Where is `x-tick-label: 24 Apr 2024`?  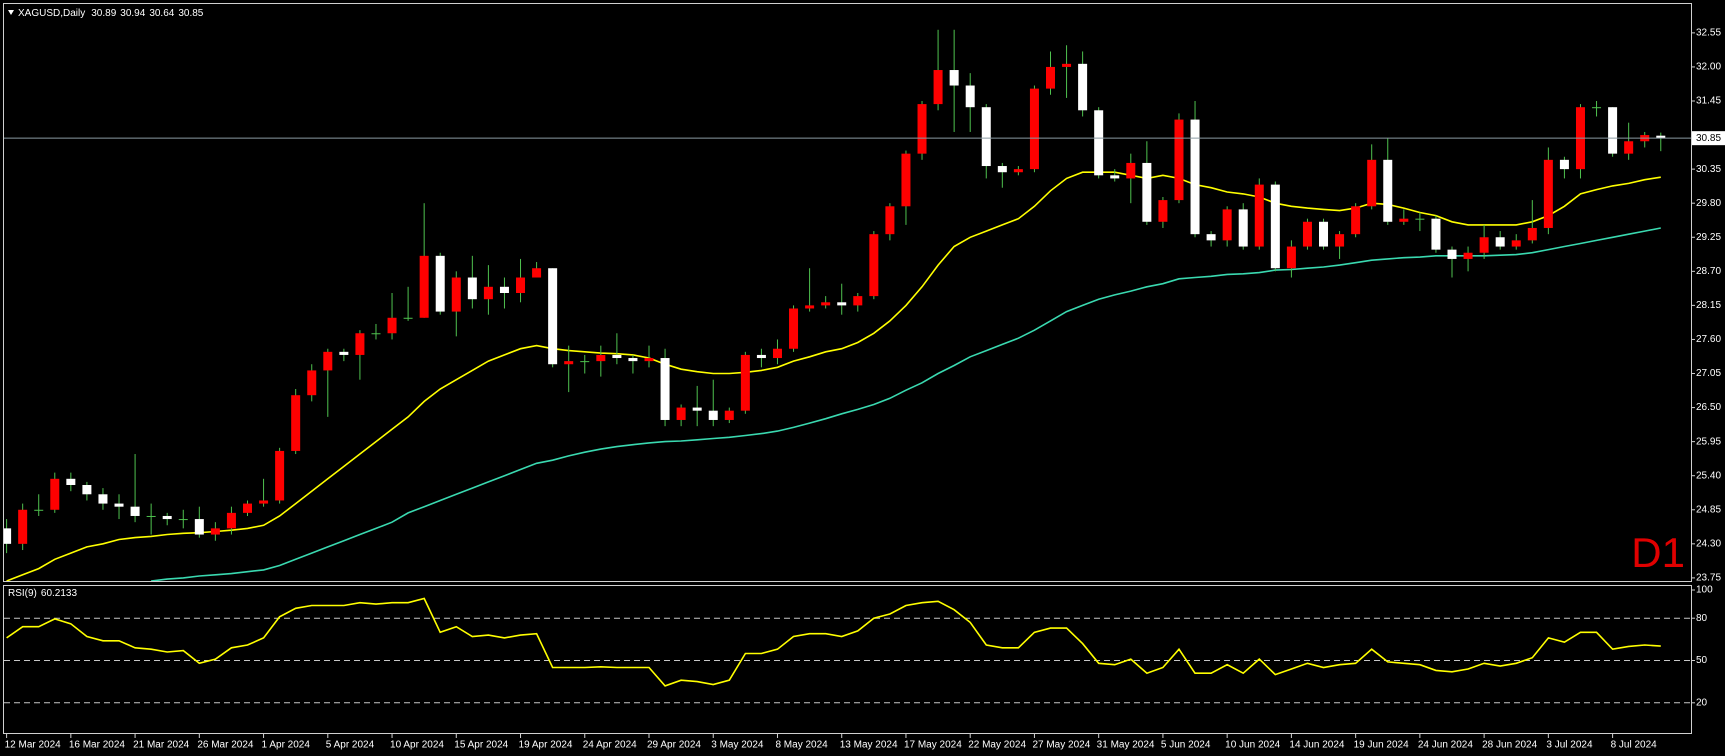
x-tick-label: 24 Apr 2024 is located at coordinates (610, 745).